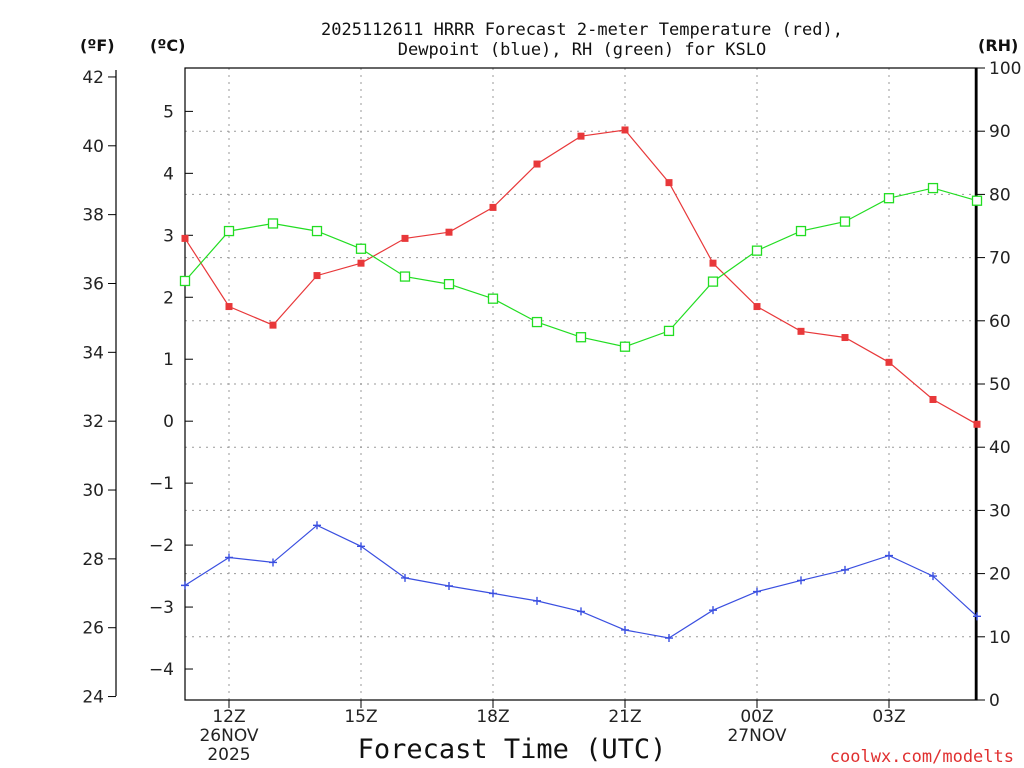 Image resolution: width=1024 pixels, height=768 pixels. What do you see at coordinates (1005, 69) in the screenshot?
I see `rh-tick-label: 100` at bounding box center [1005, 69].